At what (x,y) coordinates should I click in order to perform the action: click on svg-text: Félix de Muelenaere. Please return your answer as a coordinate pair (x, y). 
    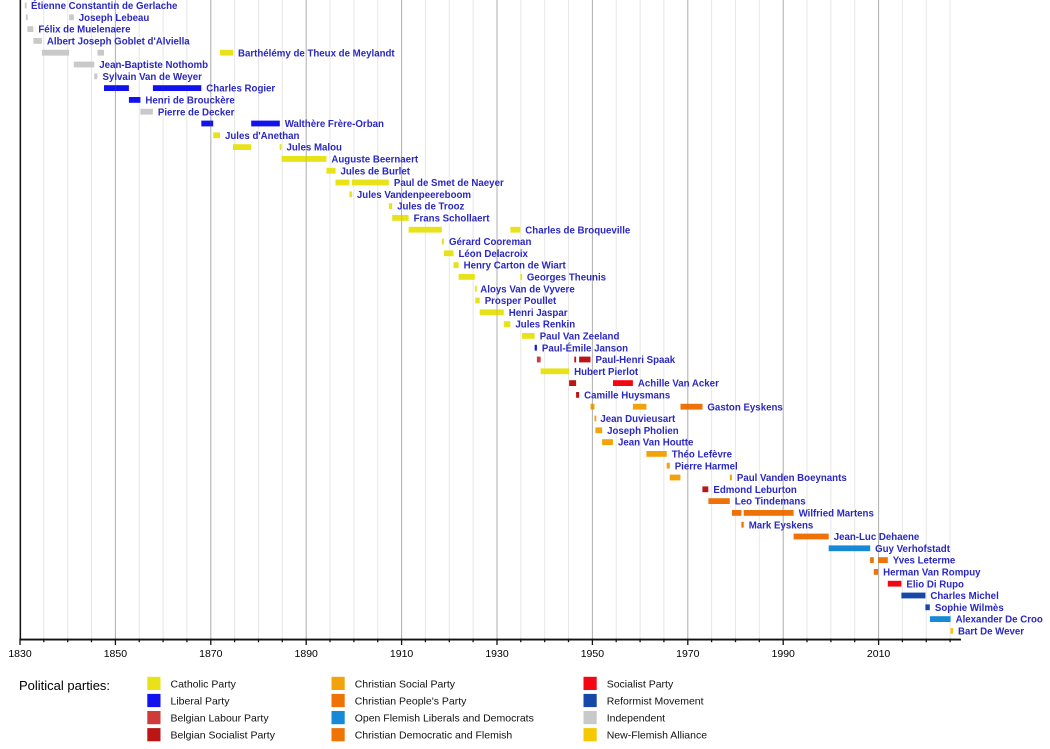
    Looking at the image, I should click on (84, 30).